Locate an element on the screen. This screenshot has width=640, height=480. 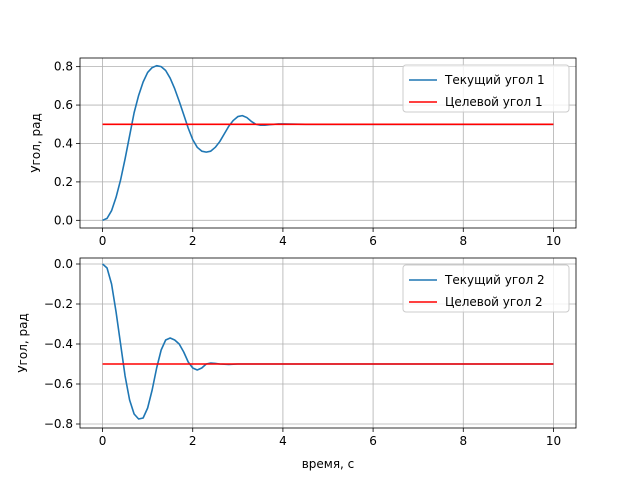
y-tick-label: −0.4 is located at coordinates (58, 344).